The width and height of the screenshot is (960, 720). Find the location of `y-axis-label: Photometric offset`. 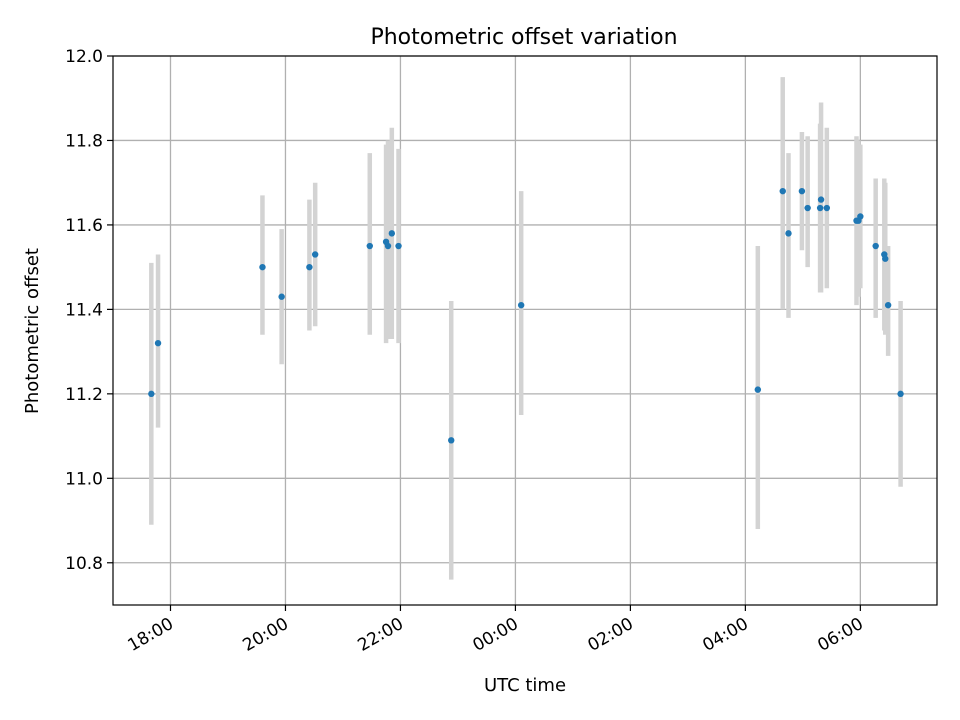

y-axis-label: Photometric offset is located at coordinates (32, 331).